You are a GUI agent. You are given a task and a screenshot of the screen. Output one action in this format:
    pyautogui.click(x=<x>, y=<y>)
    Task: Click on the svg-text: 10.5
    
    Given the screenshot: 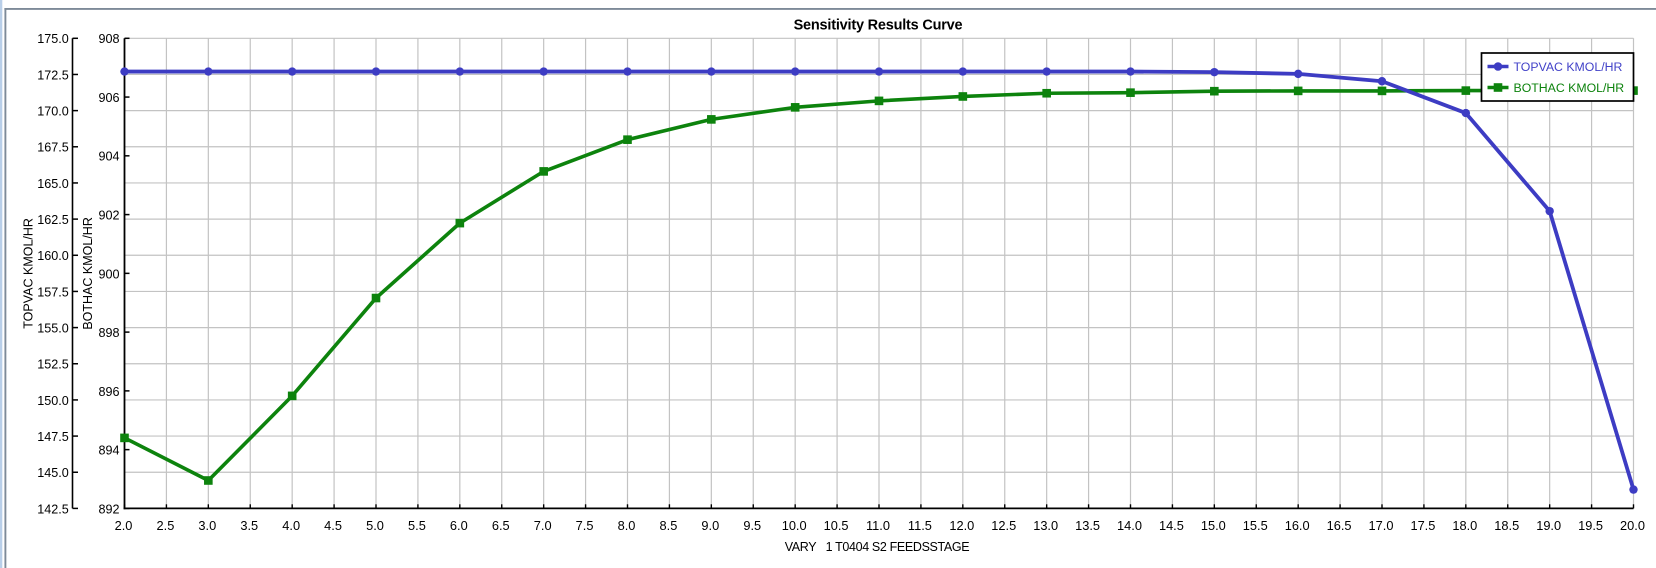 What is the action you would take?
    pyautogui.click(x=836, y=525)
    